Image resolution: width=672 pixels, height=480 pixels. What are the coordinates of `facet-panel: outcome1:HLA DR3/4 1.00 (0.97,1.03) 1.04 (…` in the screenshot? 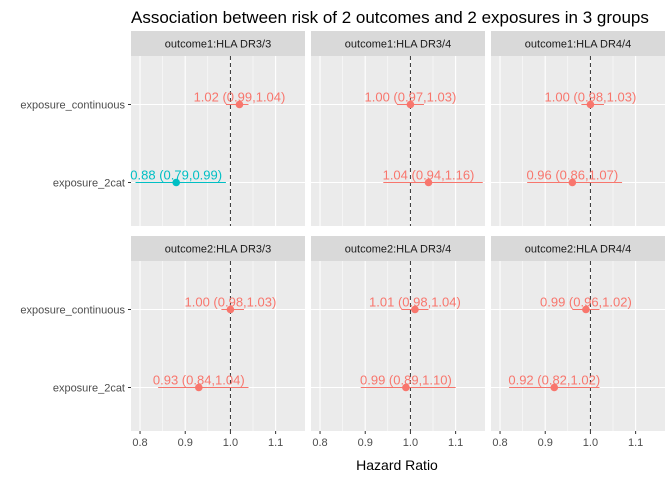 It's located at (398, 128).